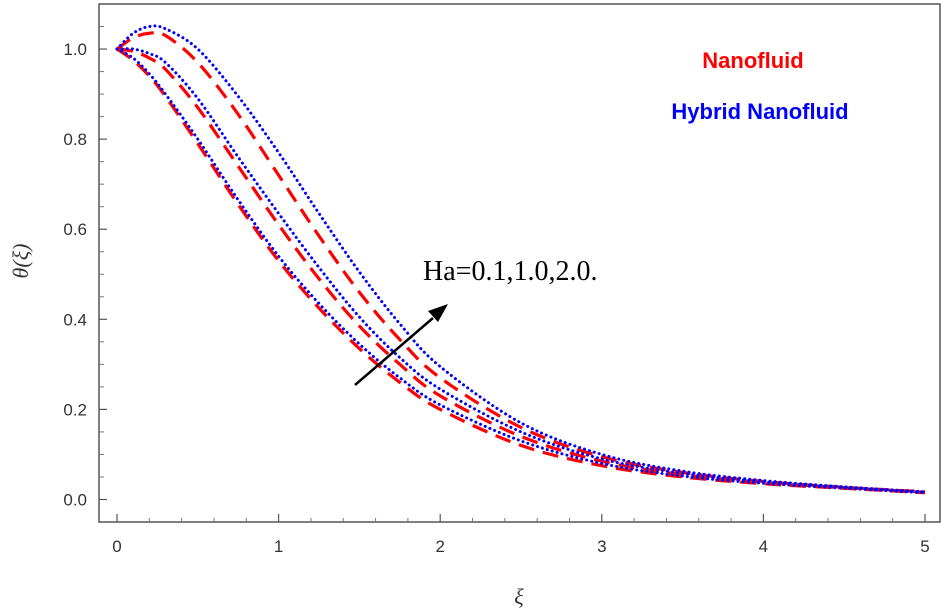 The image size is (944, 614). What do you see at coordinates (519, 596) in the screenshot?
I see `x-axis-title: ξ` at bounding box center [519, 596].